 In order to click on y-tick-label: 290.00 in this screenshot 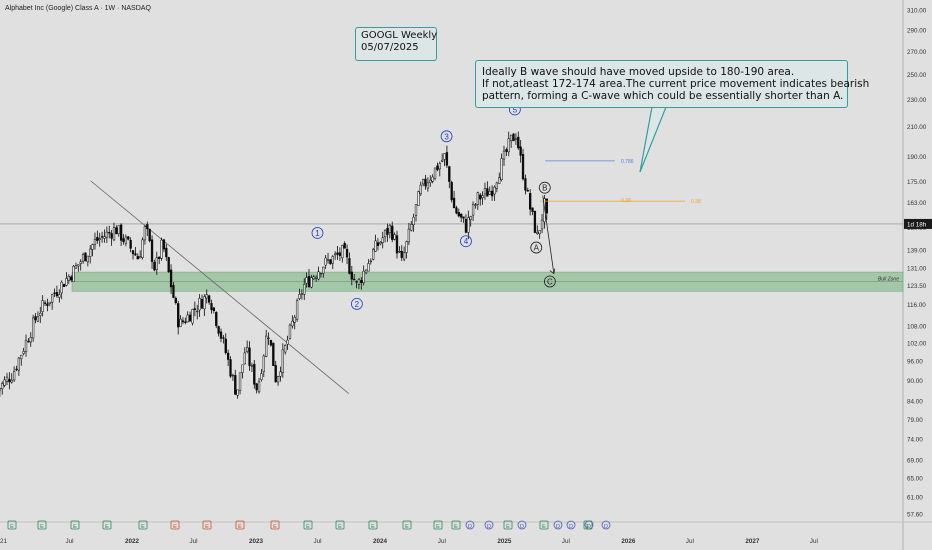, I will do `click(917, 30)`.